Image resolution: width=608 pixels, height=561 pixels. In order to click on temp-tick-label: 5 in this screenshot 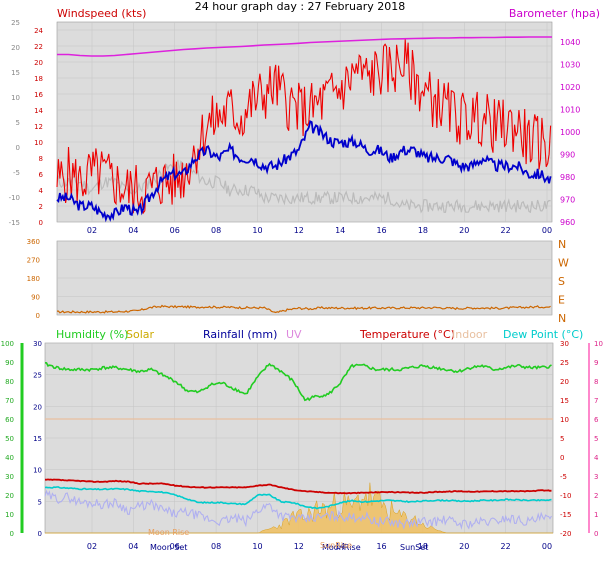, I will do `click(562, 439)`.